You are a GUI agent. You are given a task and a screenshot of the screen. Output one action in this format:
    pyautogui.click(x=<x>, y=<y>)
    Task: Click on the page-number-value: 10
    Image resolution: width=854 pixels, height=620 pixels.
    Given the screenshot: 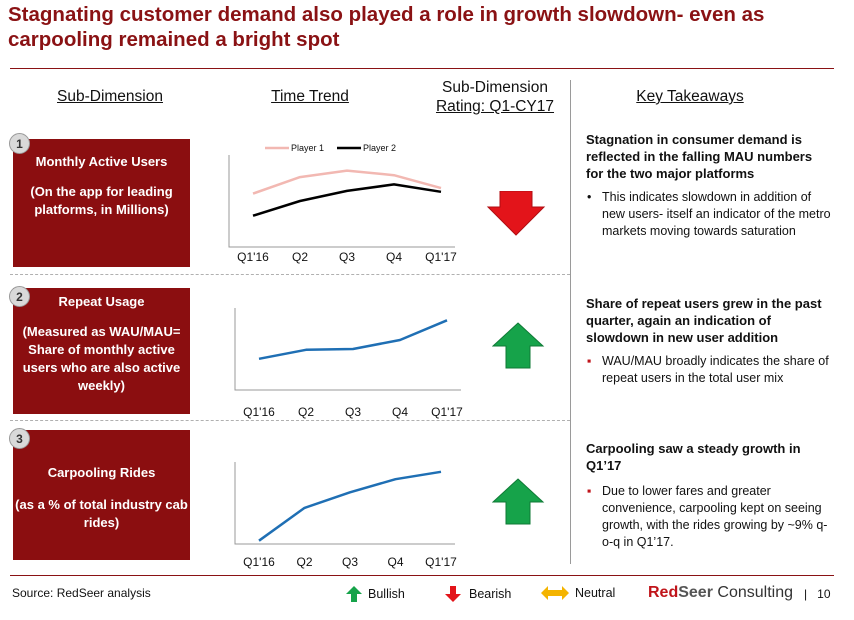 What is the action you would take?
    pyautogui.click(x=824, y=594)
    